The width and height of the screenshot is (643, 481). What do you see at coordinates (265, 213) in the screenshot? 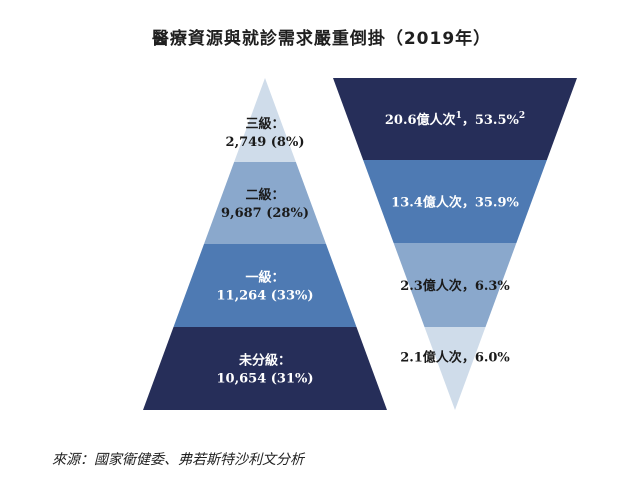
I see `pyramid-value-label: 9,687 (28%)` at bounding box center [265, 213].